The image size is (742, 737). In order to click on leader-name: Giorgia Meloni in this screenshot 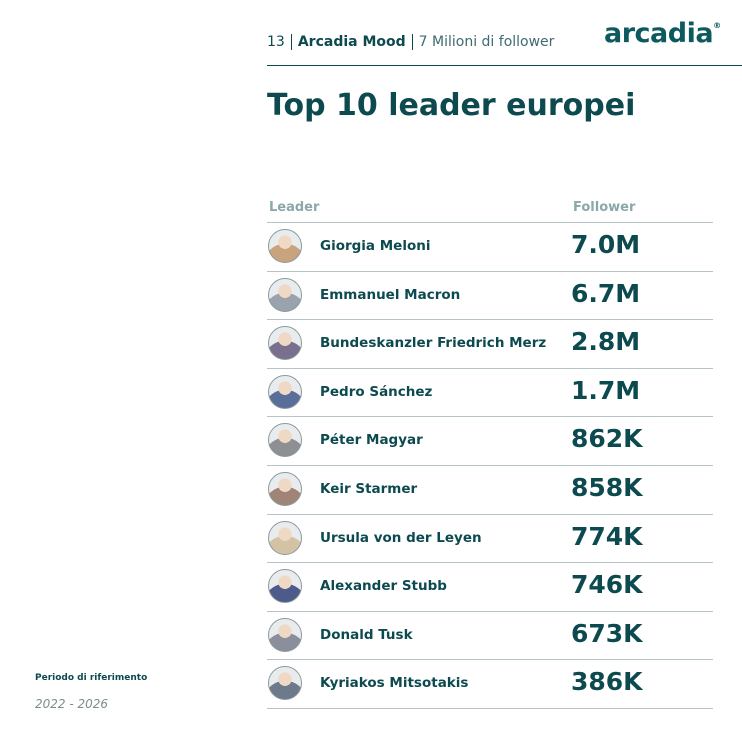, I will do `click(375, 246)`.